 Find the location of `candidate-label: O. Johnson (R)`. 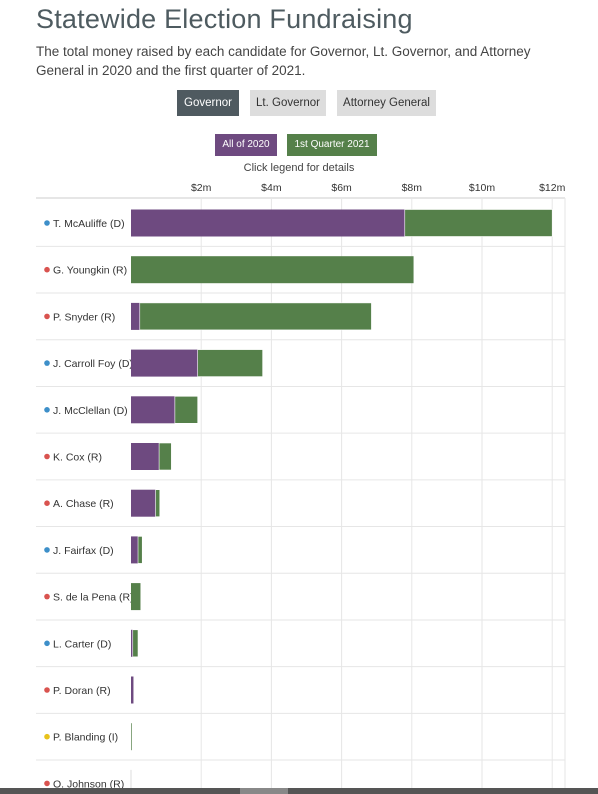

candidate-label: O. Johnson (R) is located at coordinates (88, 783).